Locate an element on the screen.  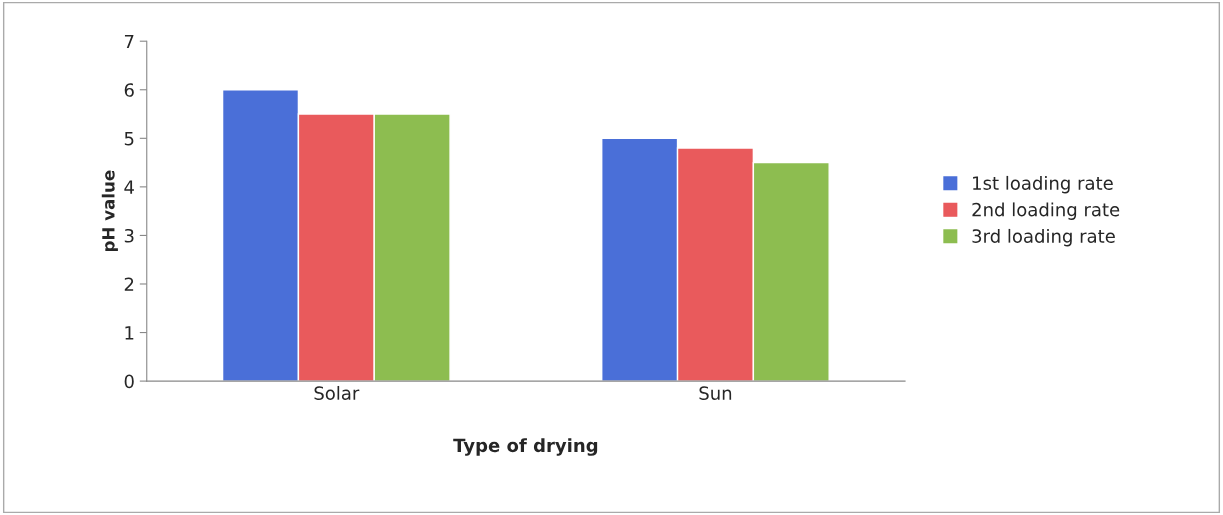
y-axis-title: pH value is located at coordinates (109, 211).